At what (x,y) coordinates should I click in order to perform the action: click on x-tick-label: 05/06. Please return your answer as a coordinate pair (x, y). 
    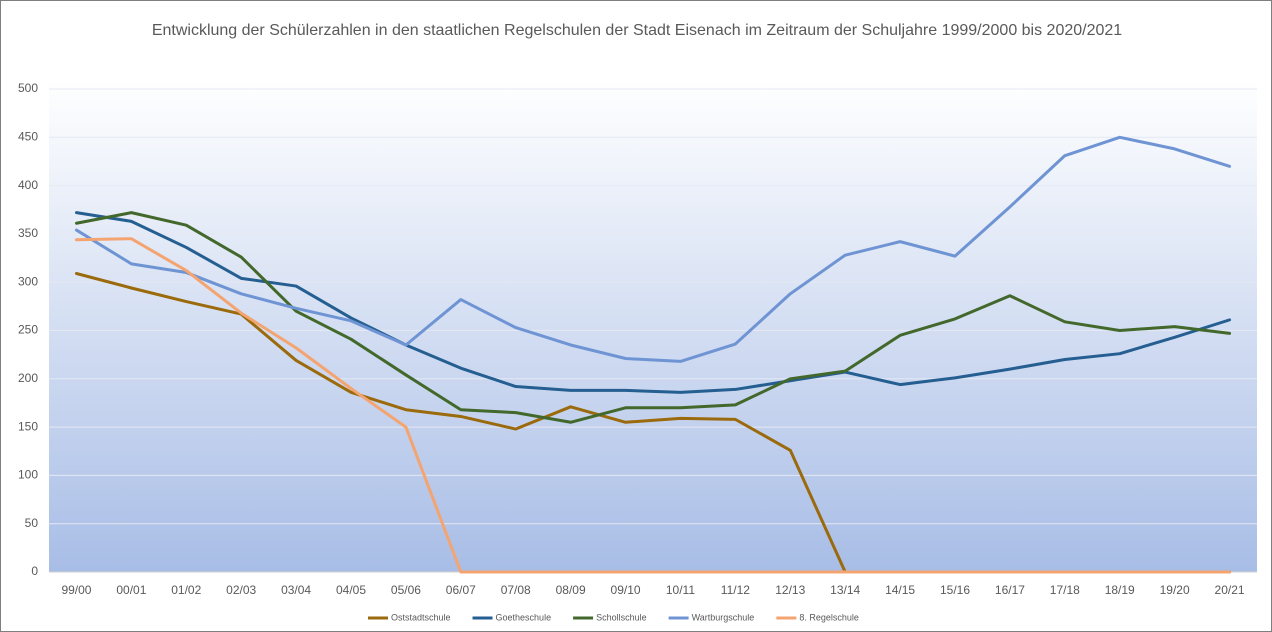
    Looking at the image, I should click on (406, 590).